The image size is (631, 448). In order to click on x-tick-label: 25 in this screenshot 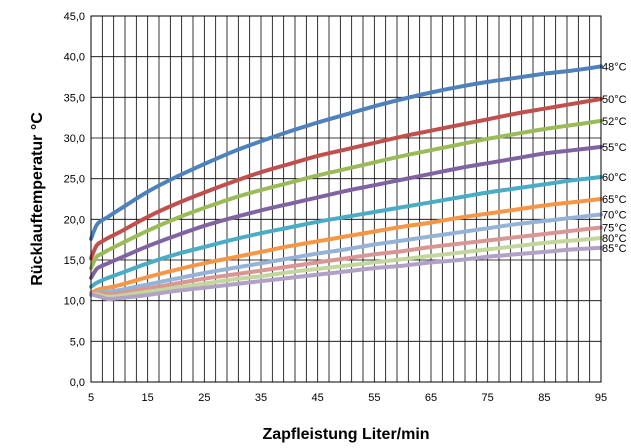, I will do `click(204, 398)`.